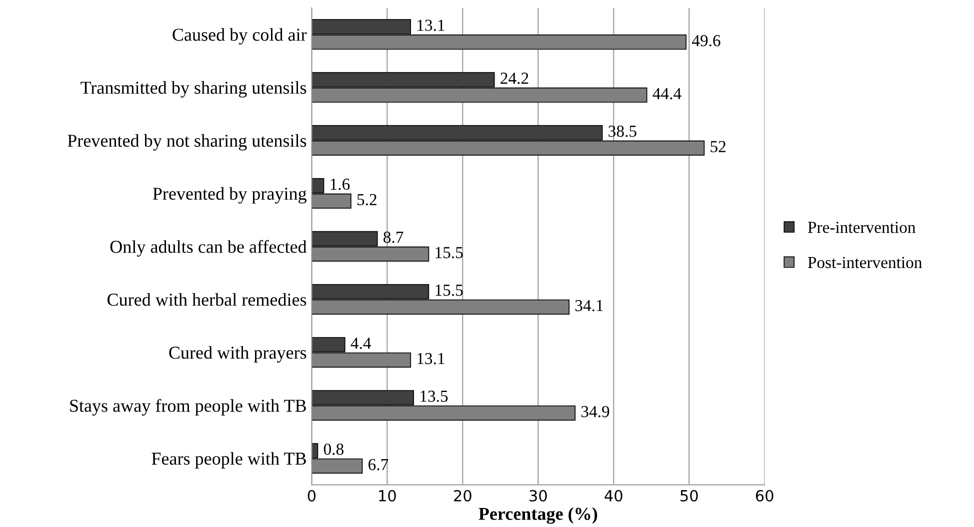 The height and width of the screenshot is (527, 974). I want to click on x-tick-label: 20, so click(463, 496).